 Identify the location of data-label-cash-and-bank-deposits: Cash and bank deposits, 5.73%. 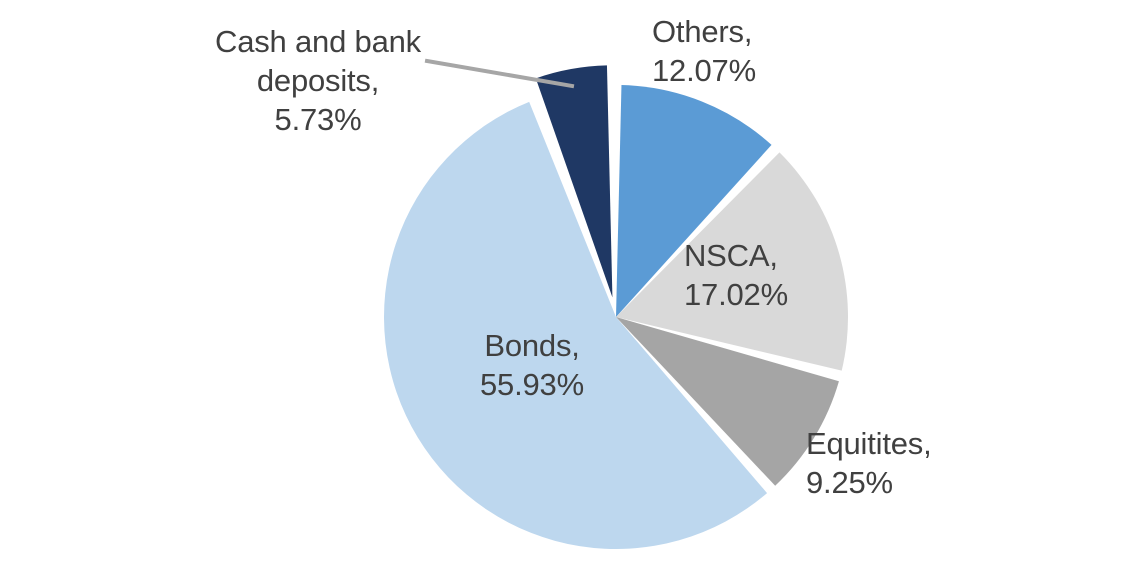
(318, 80).